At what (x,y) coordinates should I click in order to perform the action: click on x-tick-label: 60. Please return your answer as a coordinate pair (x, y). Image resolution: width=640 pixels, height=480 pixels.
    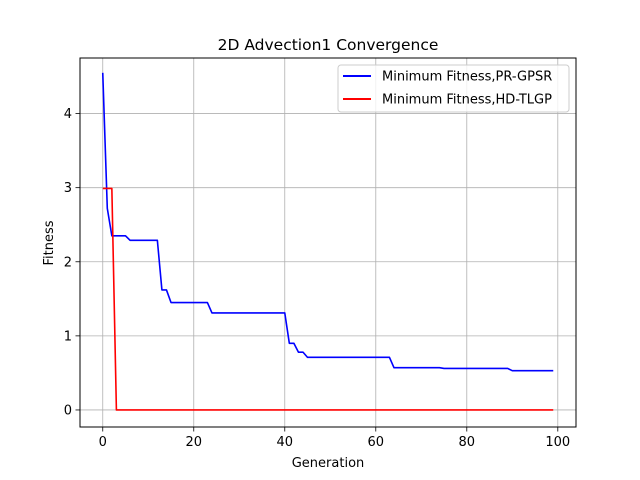
    Looking at the image, I should click on (376, 442).